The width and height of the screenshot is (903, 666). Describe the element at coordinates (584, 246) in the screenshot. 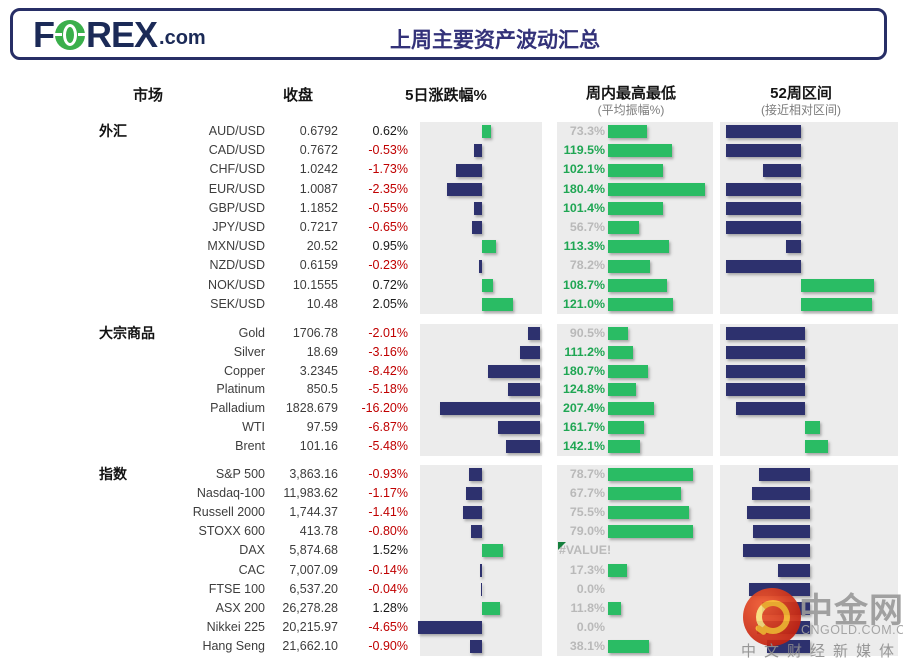

I see `weekly-range-value: 113.3%` at that location.